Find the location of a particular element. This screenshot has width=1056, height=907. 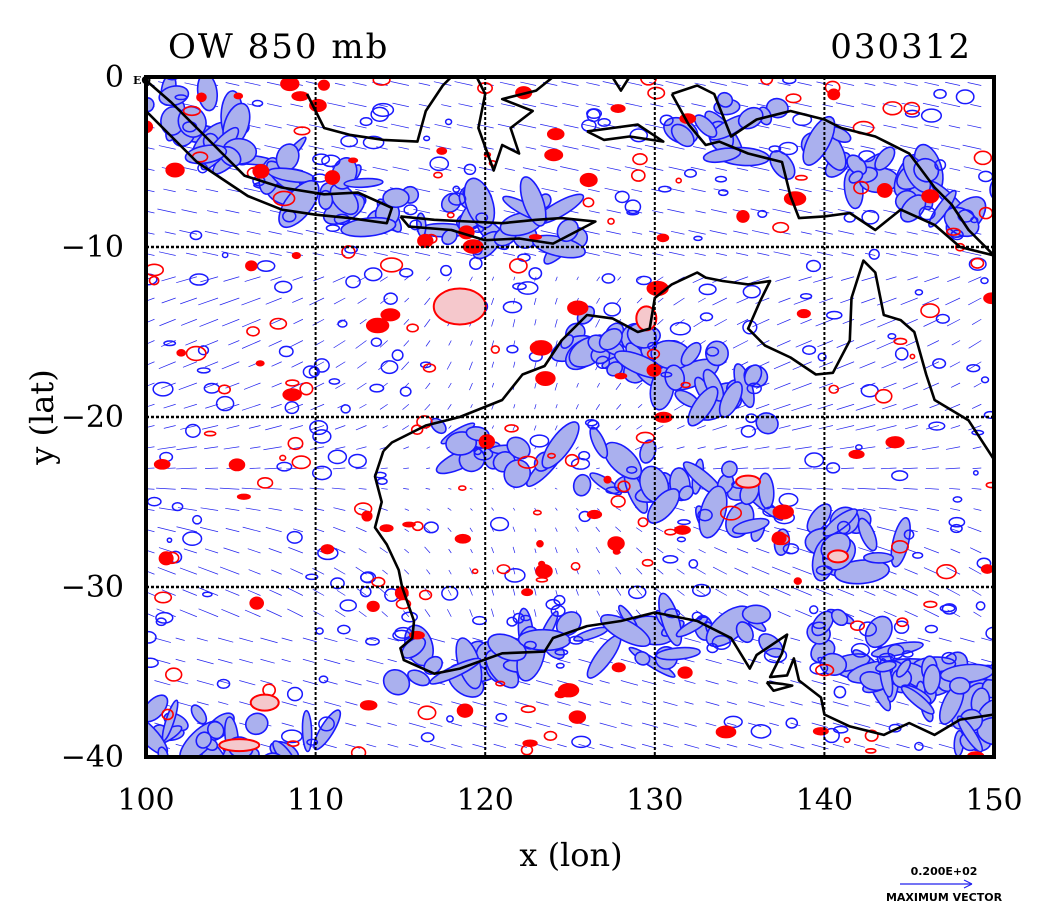

y-tick-label: −10 is located at coordinates (92, 247).